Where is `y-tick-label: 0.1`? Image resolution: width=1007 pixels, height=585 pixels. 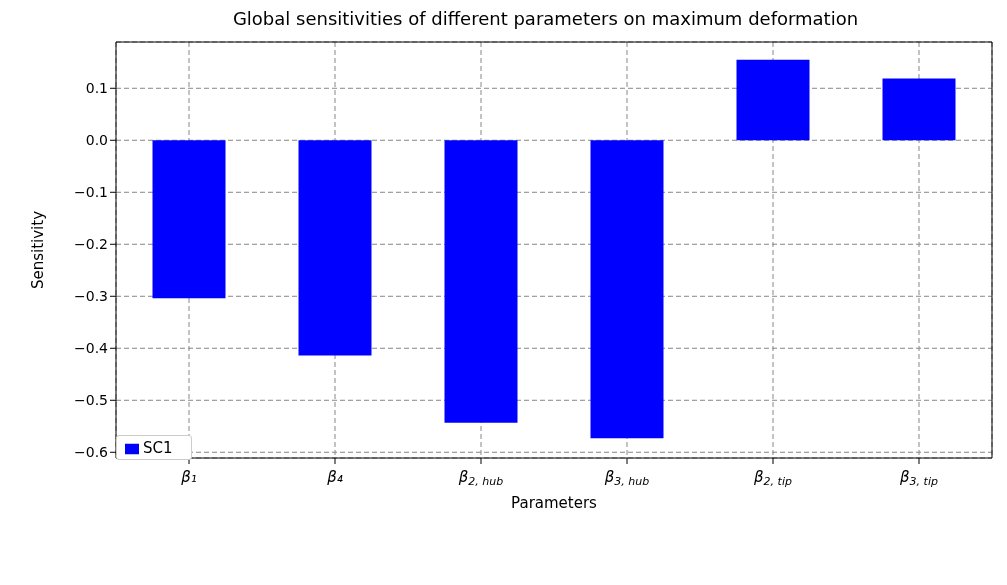
y-tick-label: 0.1 is located at coordinates (96, 88).